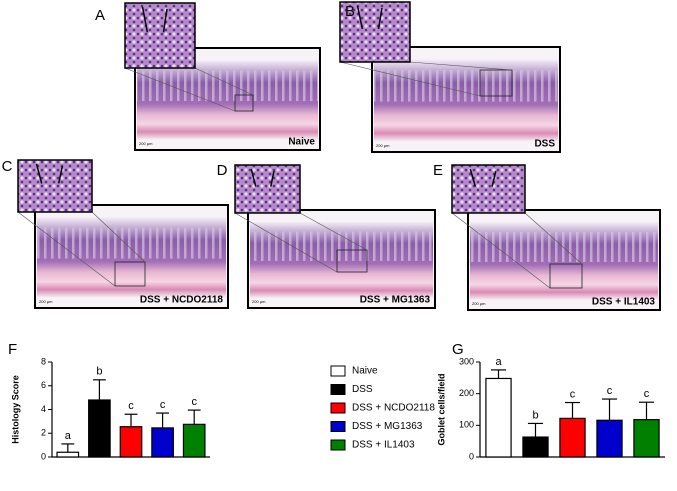  Describe the element at coordinates (182, 300) in the screenshot. I see `panel-label: DSS + NCDO2118` at that location.